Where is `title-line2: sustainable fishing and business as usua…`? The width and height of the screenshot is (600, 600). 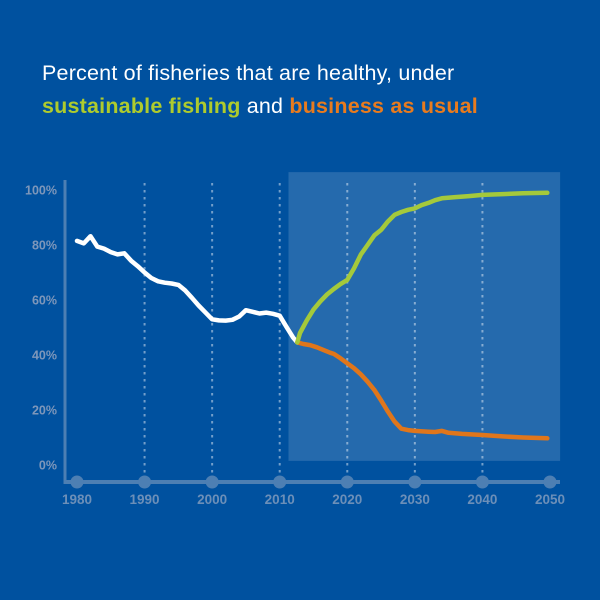
title-line2: sustainable fishing and business as usua… is located at coordinates (260, 106).